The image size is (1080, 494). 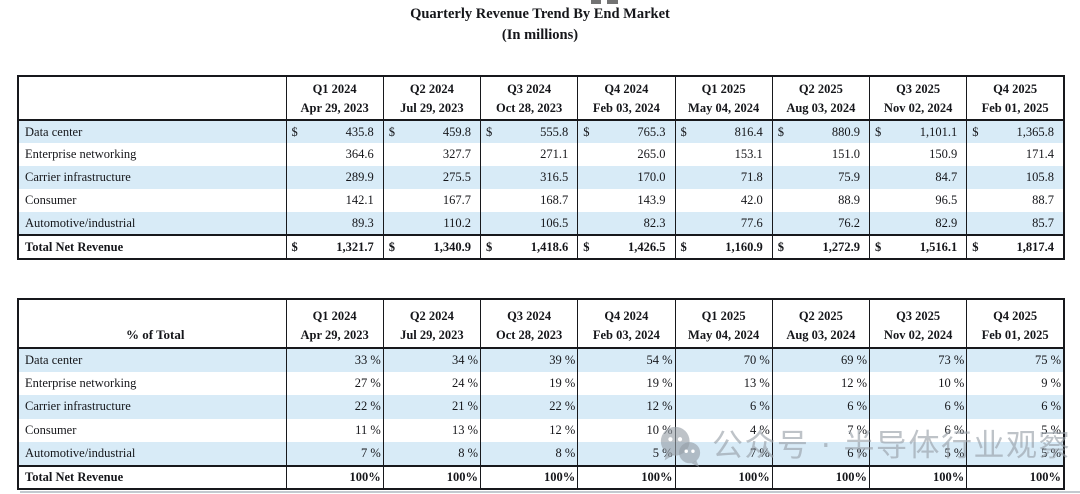 I want to click on cell-value: 765.3, so click(x=651, y=131).